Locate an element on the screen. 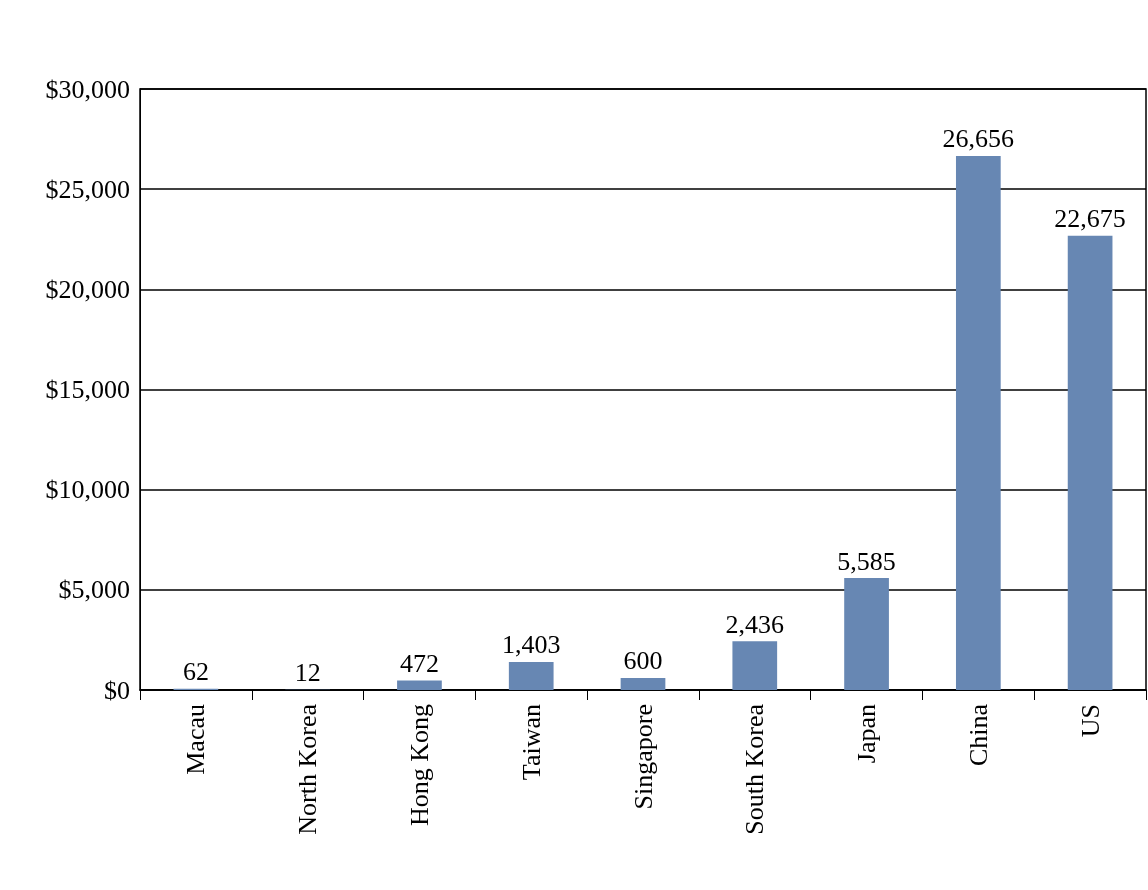  data-label: 12 is located at coordinates (307, 673).